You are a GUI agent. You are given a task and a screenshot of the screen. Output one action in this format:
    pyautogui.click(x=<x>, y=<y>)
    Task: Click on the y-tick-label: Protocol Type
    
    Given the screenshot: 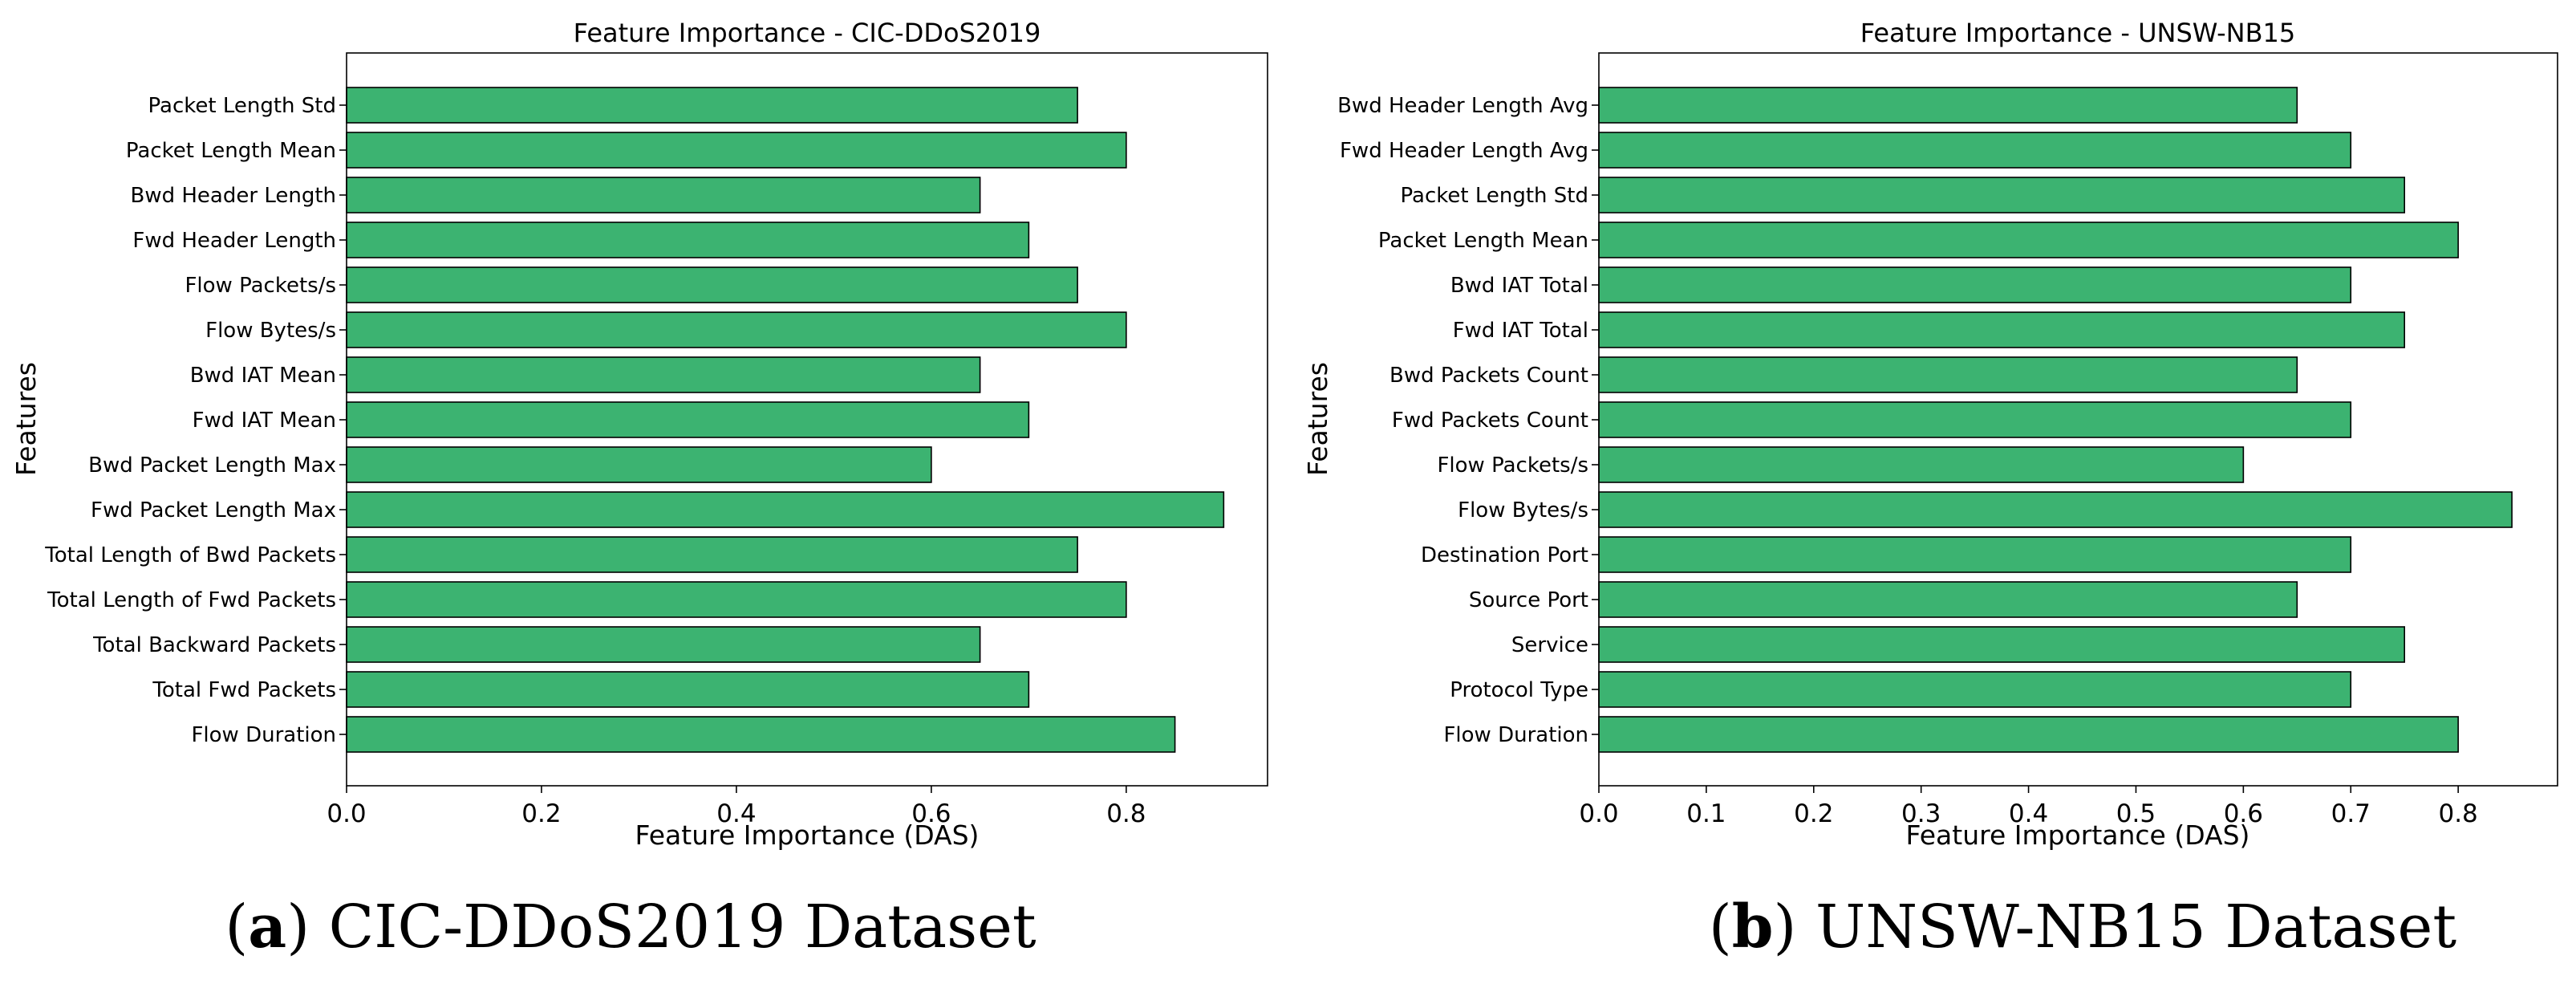 What is the action you would take?
    pyautogui.click(x=1519, y=690)
    